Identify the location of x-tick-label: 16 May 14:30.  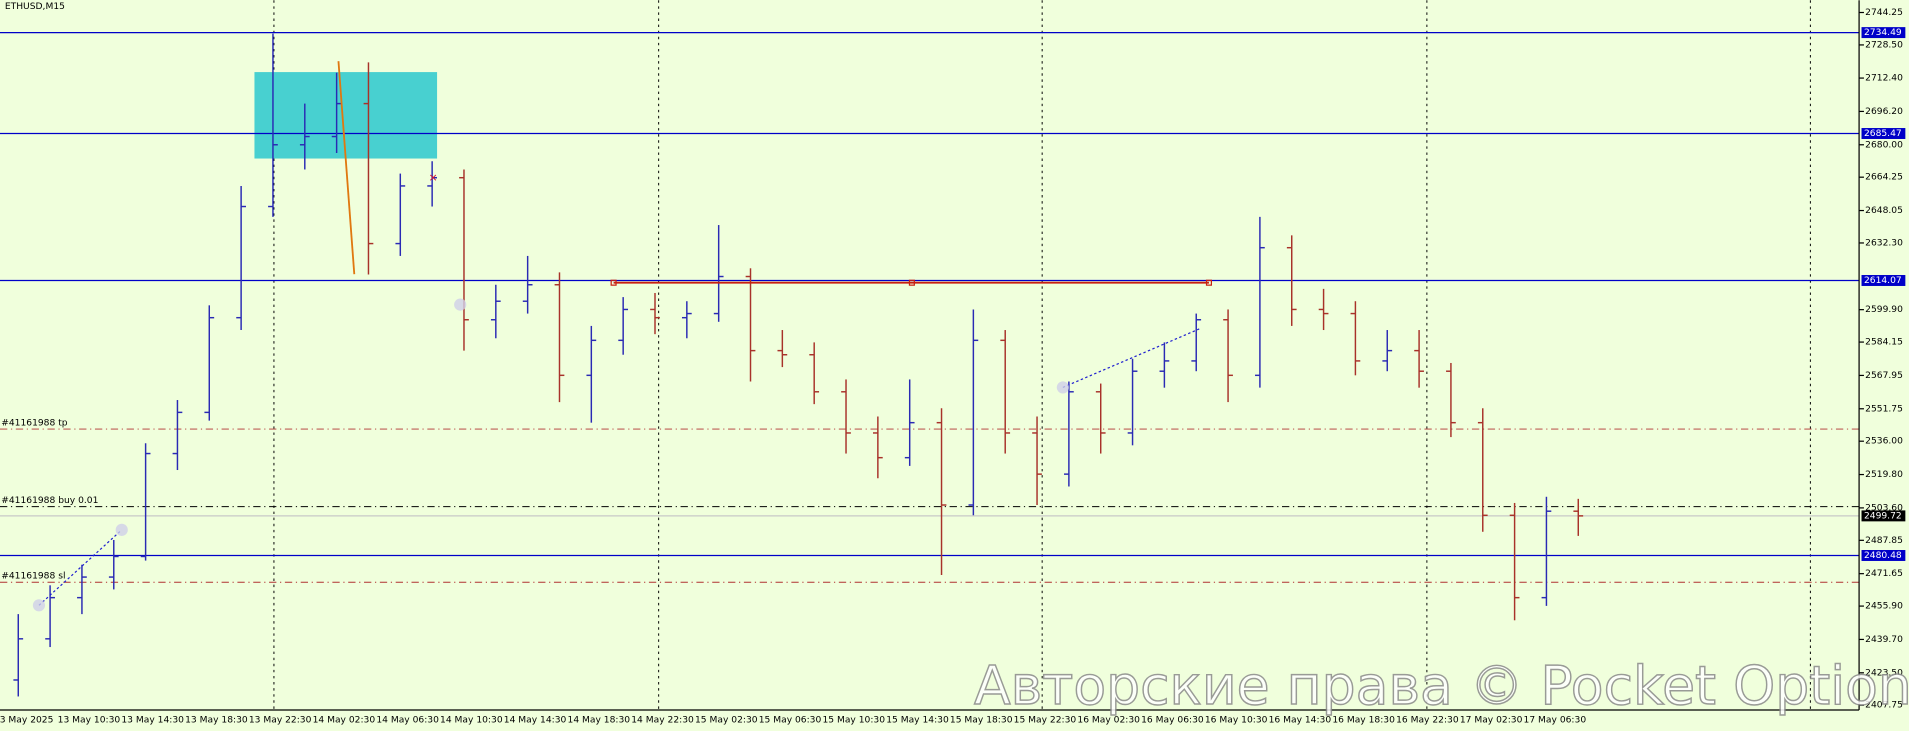
(1300, 720).